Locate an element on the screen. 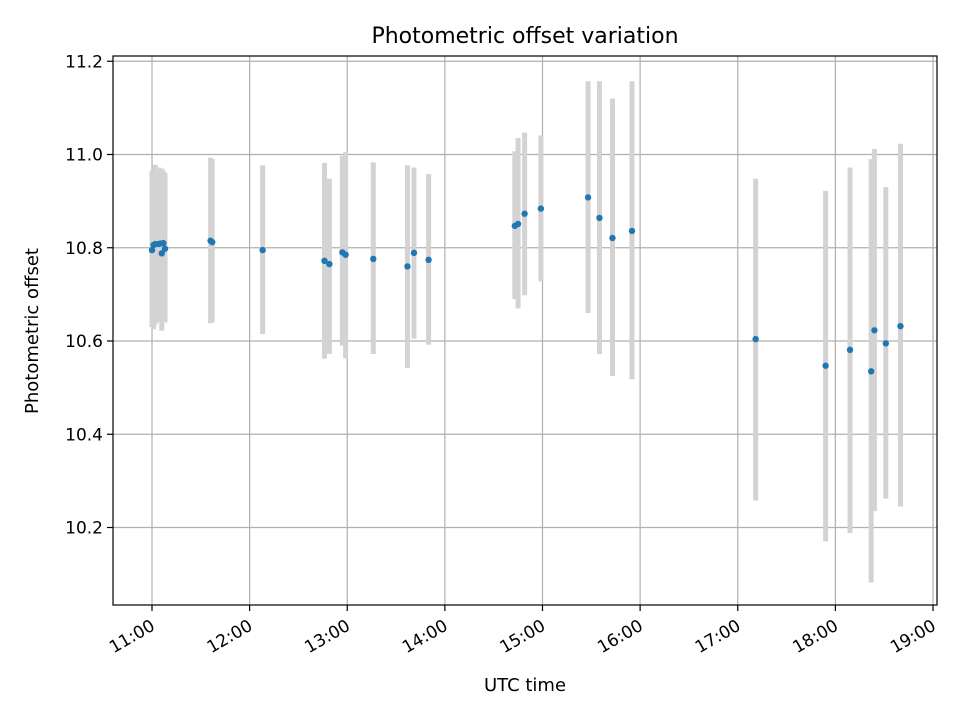 This screenshot has height=720, width=960. x-tick-label: 19:00 is located at coordinates (913, 637).